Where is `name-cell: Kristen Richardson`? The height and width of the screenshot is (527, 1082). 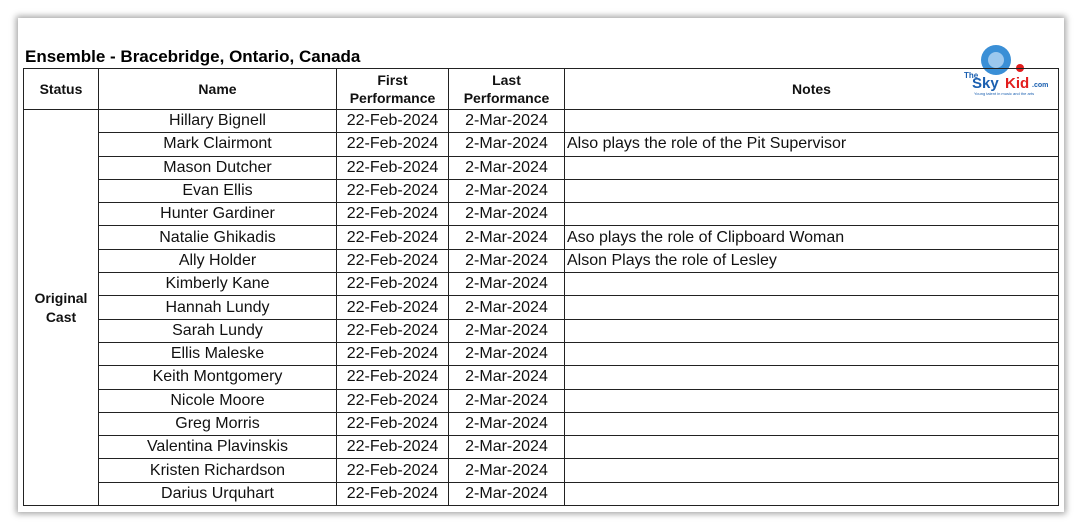
name-cell: Kristen Richardson is located at coordinates (217, 470).